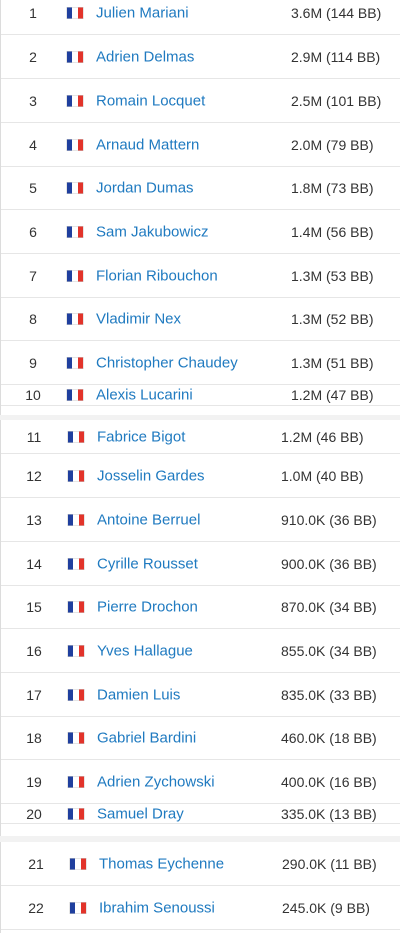 This screenshot has height=933, width=400. Describe the element at coordinates (336, 12) in the screenshot. I see `chip-stack: 3.6M (144 BB)` at that location.